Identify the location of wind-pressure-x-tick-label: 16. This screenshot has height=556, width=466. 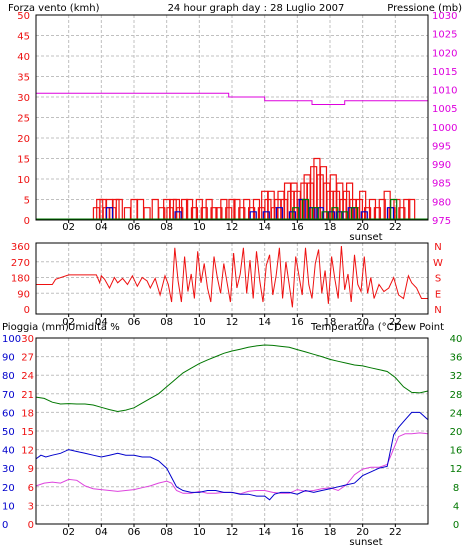
(297, 227).